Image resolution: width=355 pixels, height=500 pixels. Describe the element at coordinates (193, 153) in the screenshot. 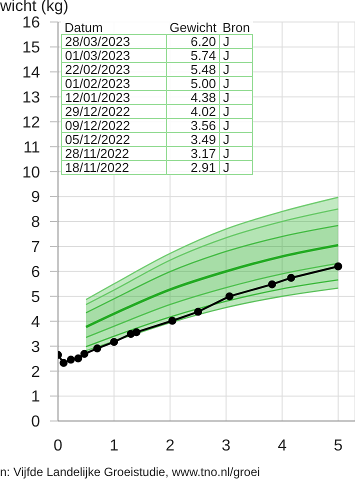

I see `annotation: 3.17` at that location.